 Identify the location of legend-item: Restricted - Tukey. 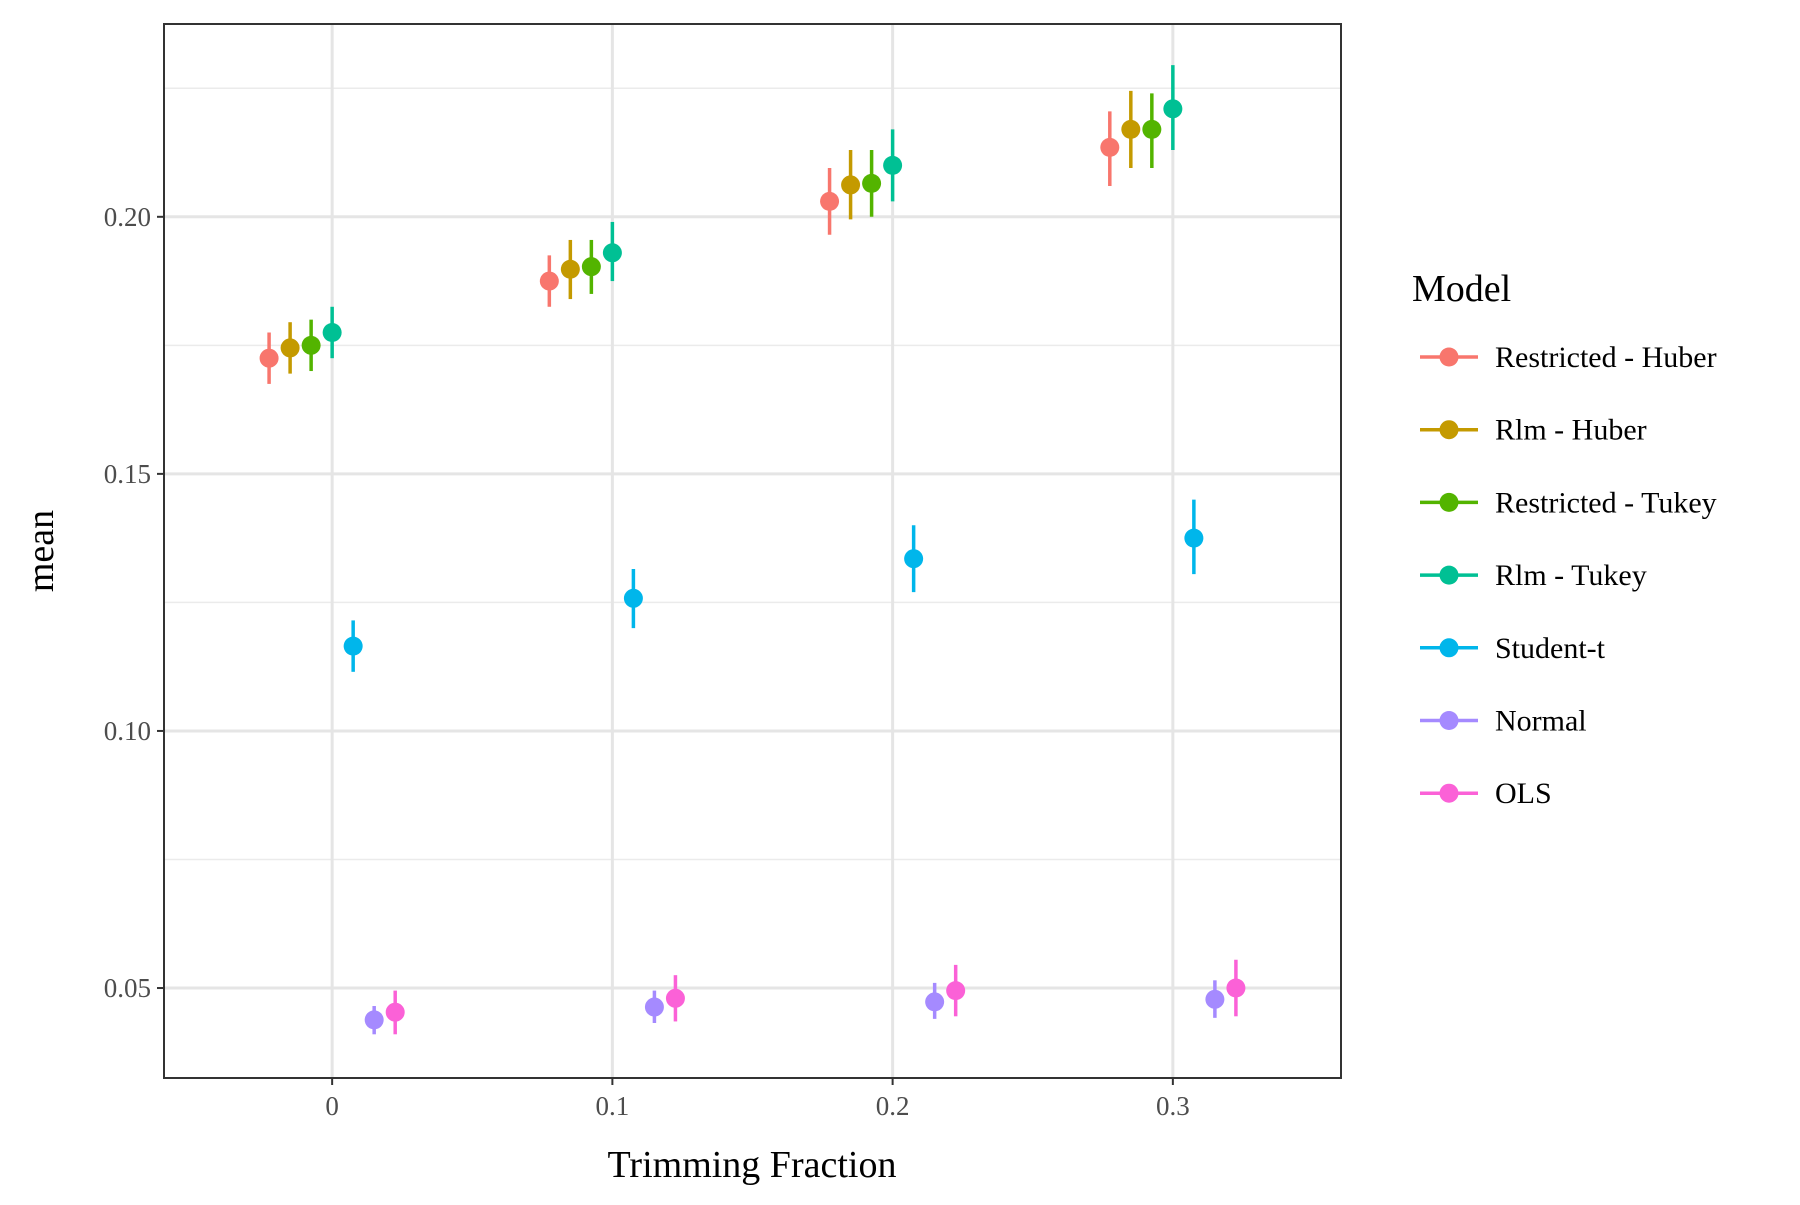
(1568, 502).